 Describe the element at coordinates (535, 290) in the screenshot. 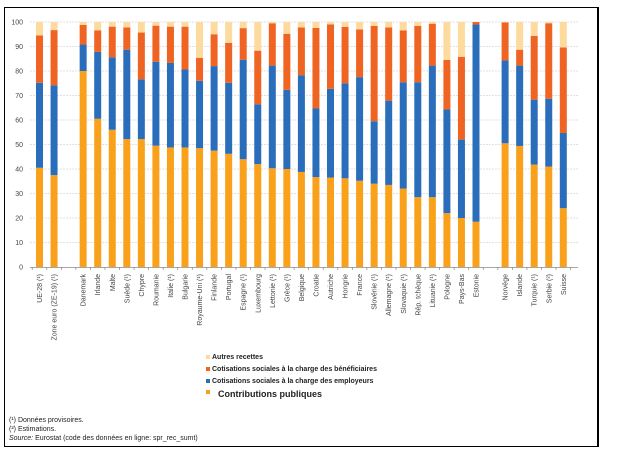

I see `x-category-label: Turquie (¹)` at that location.